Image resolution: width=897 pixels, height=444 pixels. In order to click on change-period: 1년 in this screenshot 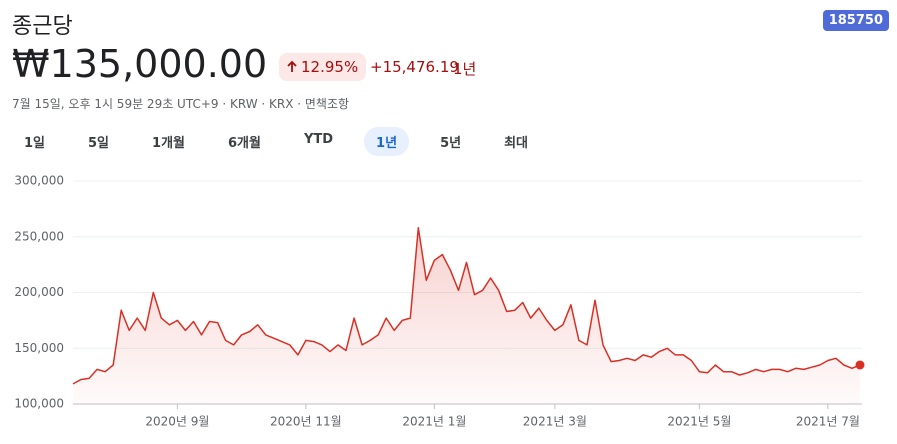, I will do `click(465, 69)`.